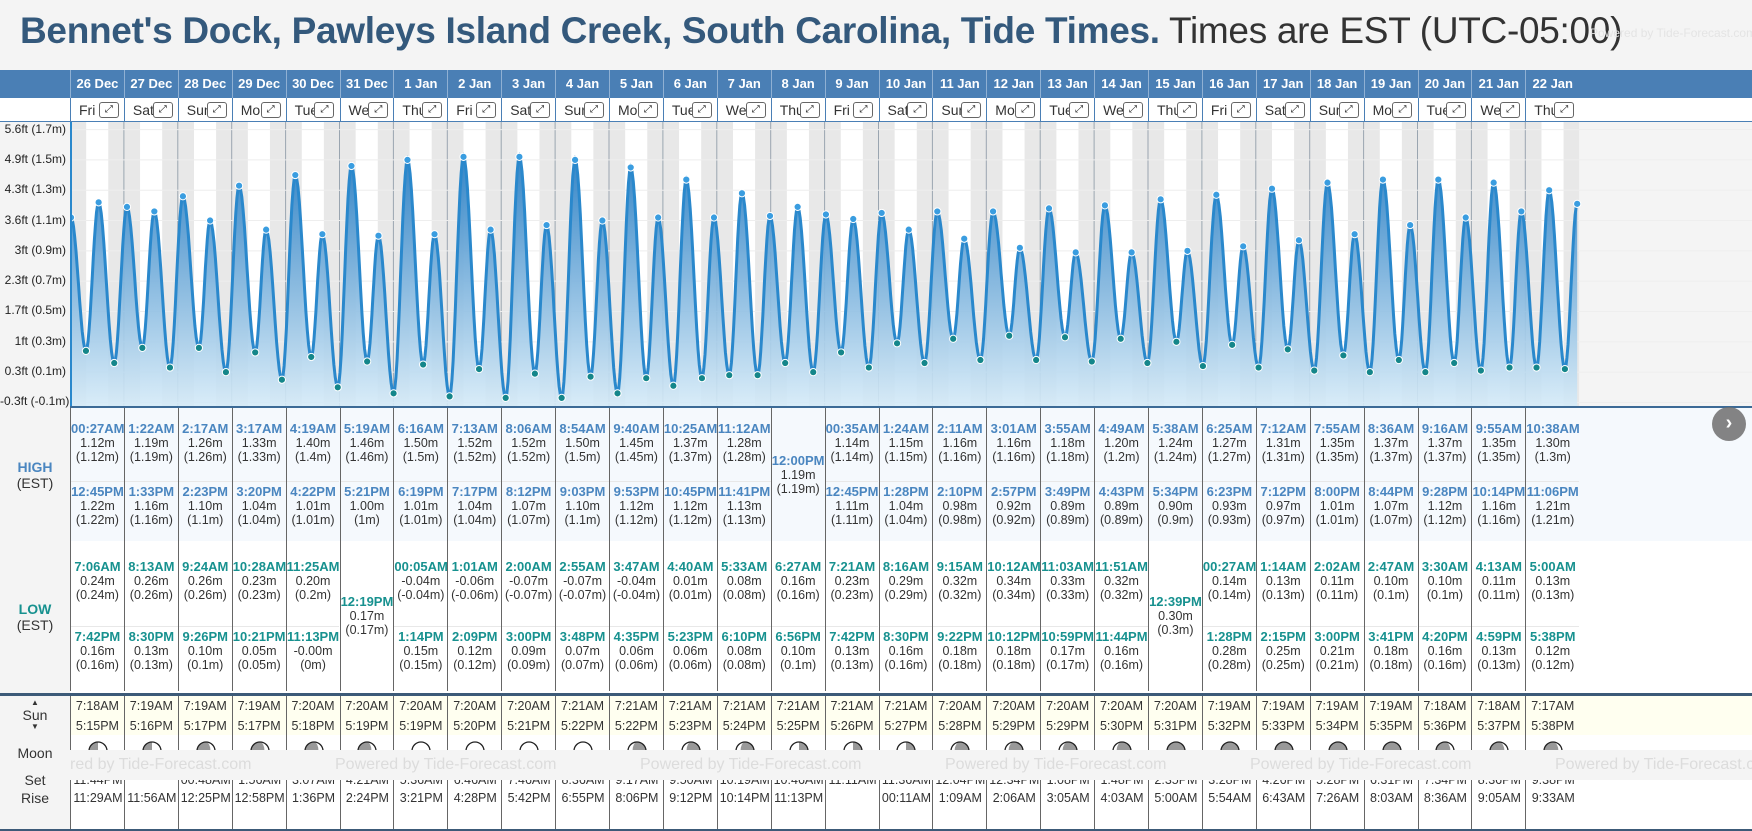 The image size is (1752, 831). Describe the element at coordinates (475, 595) in the screenshot. I see `low-tide-height-alt: (-0.06m)` at that location.